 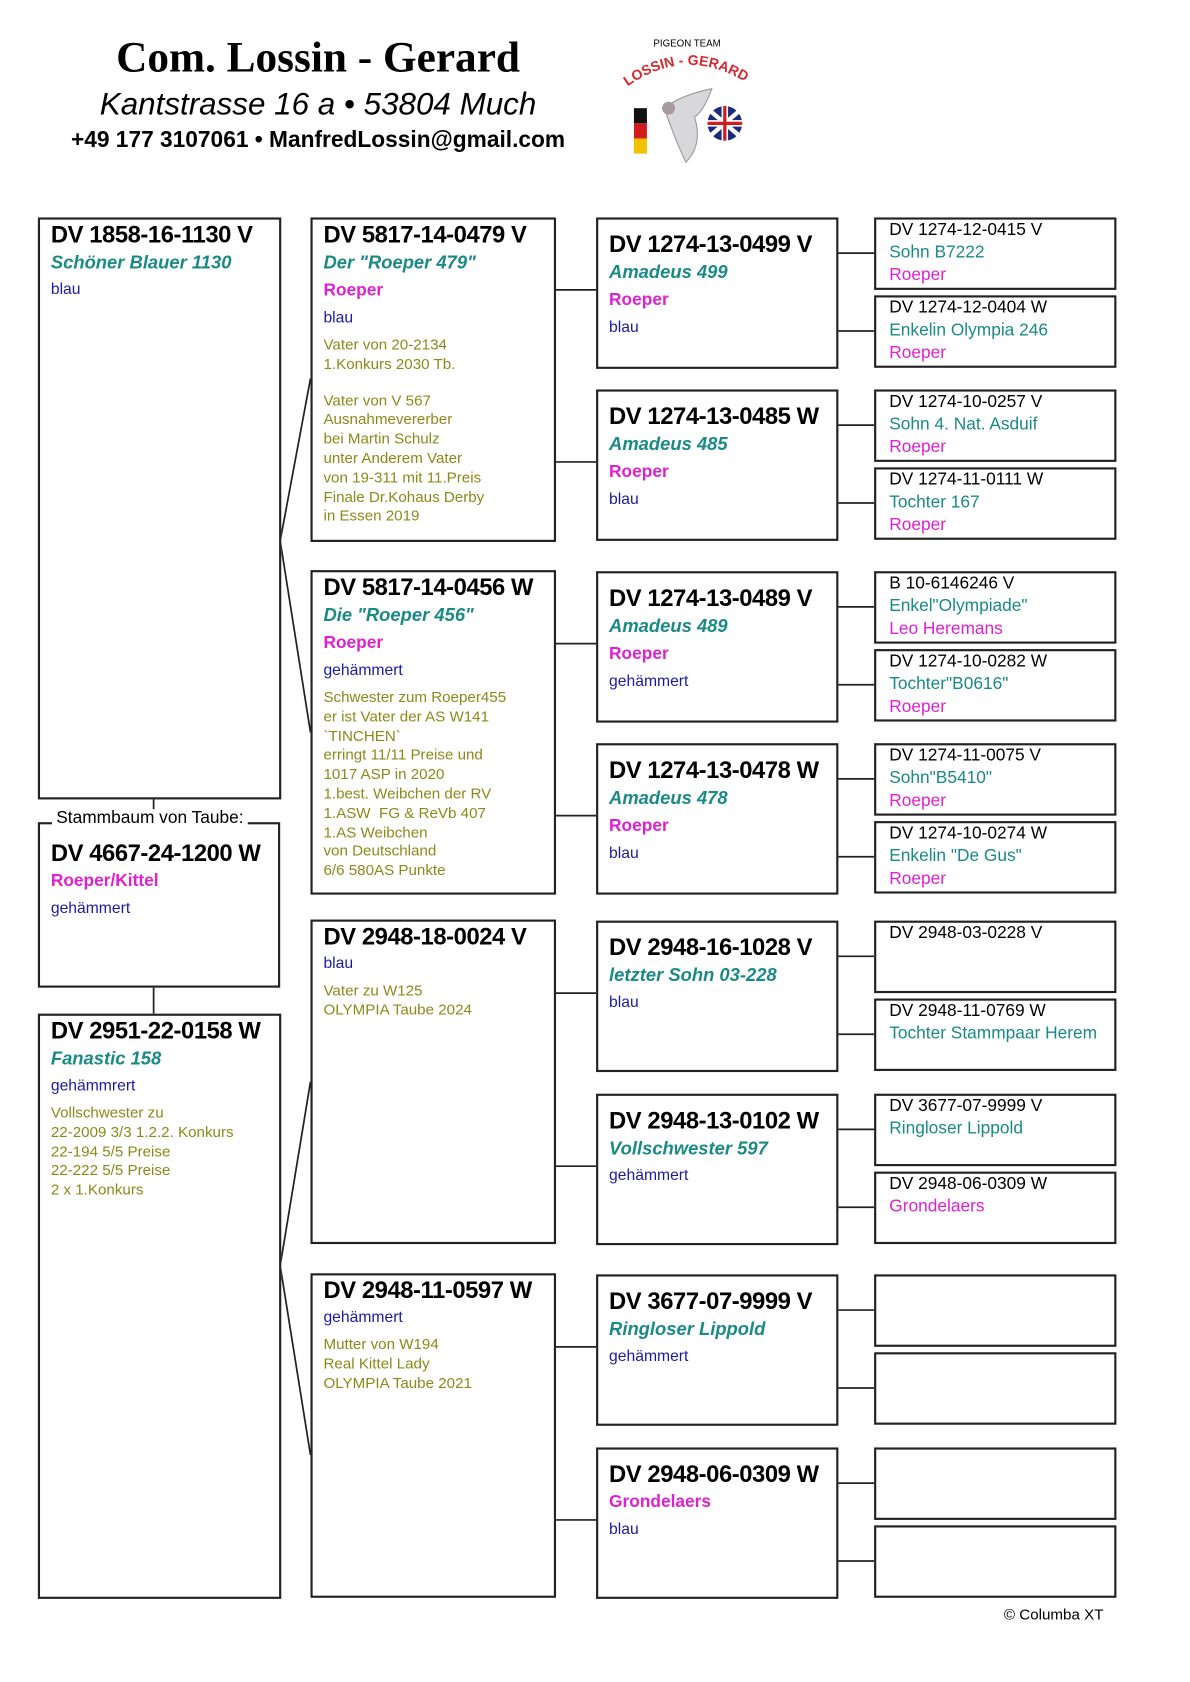 What do you see at coordinates (717, 1523) in the screenshot?
I see `great-grandparent-box: DV 2948-06-0309 W Grondelaers blau` at bounding box center [717, 1523].